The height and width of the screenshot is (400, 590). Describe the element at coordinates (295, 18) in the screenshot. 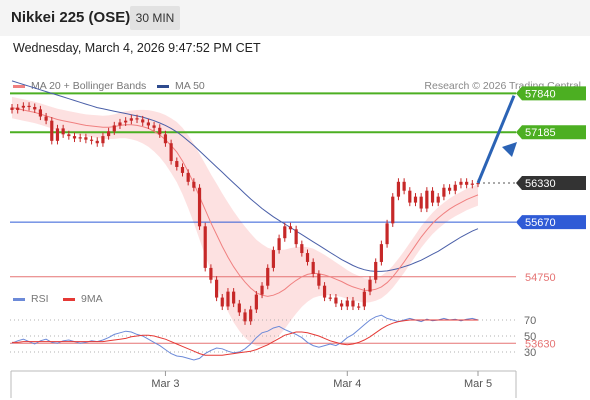

I see `chart-header: Nikkei 225 (OSE) 30 MIN` at that location.